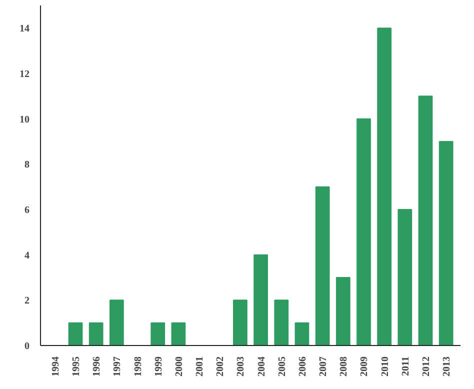 The image size is (474, 389). What do you see at coordinates (282, 366) in the screenshot?
I see `x-tick-label: 2005` at bounding box center [282, 366].